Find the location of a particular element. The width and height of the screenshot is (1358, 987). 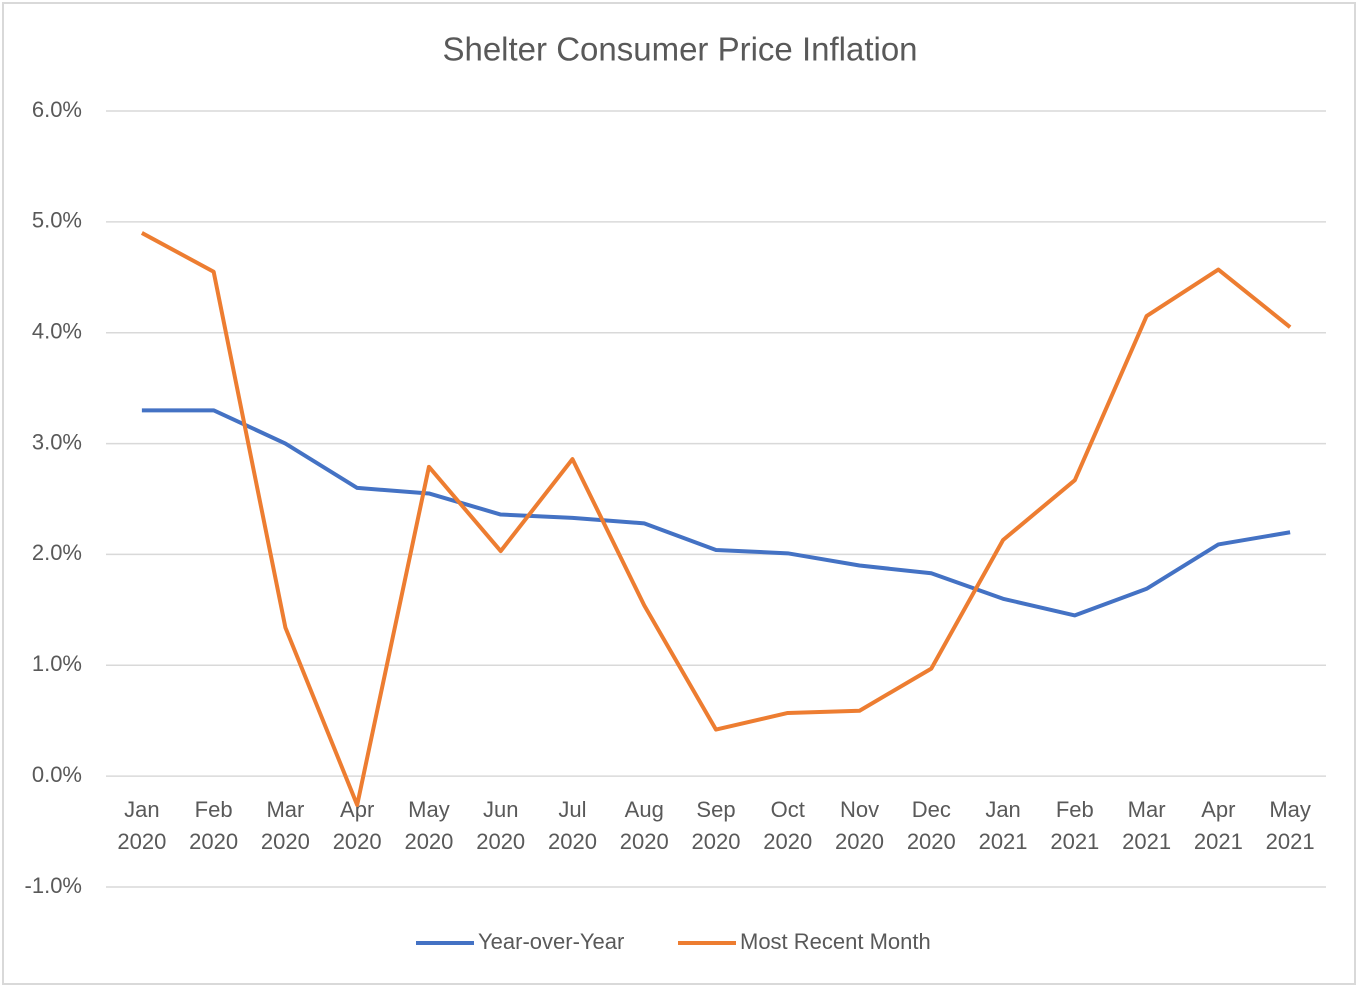

y-tick-label: 5.0% is located at coordinates (57, 220).